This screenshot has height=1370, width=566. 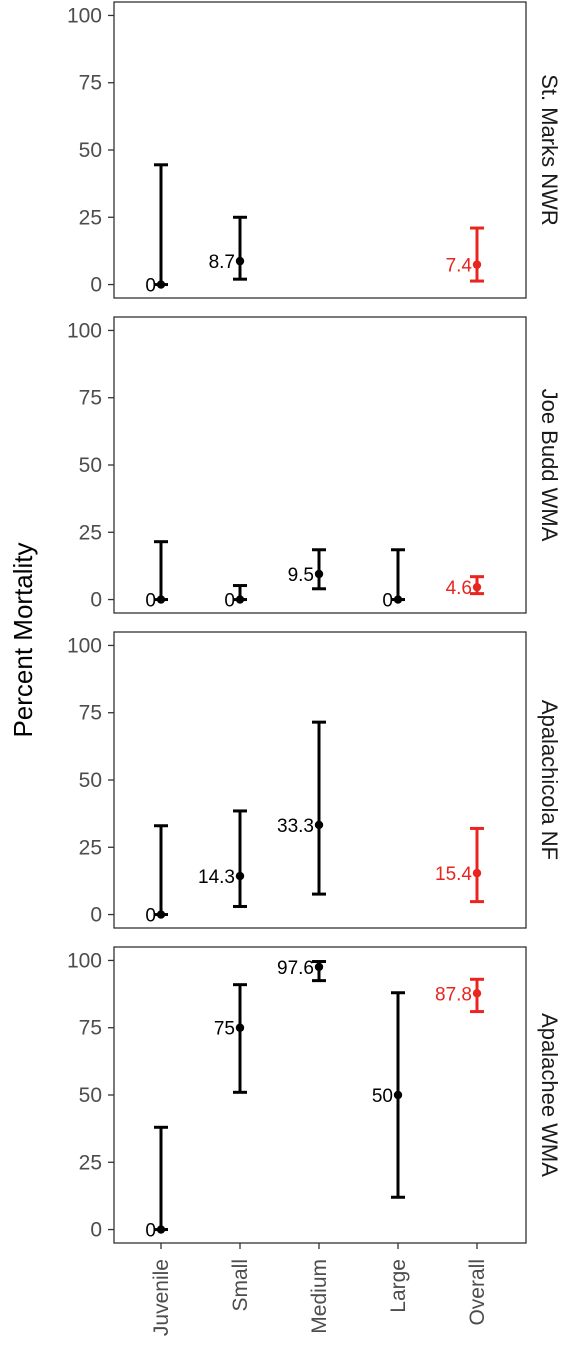 What do you see at coordinates (393, 580) in the screenshot?
I see `point-large: 0` at bounding box center [393, 580].